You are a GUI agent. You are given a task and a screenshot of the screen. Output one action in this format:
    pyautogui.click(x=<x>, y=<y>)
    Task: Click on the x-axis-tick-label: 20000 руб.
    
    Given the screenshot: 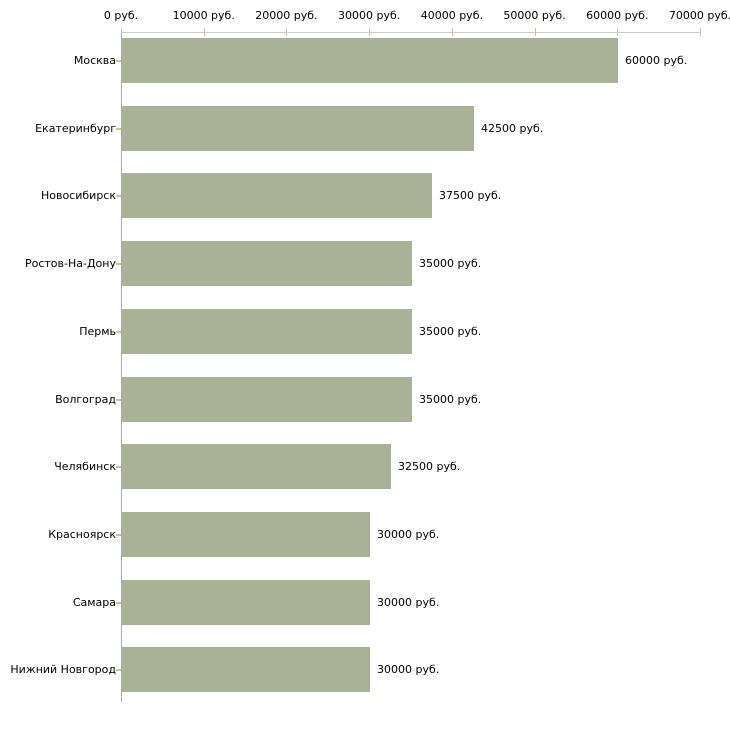 What is the action you would take?
    pyautogui.click(x=286, y=15)
    